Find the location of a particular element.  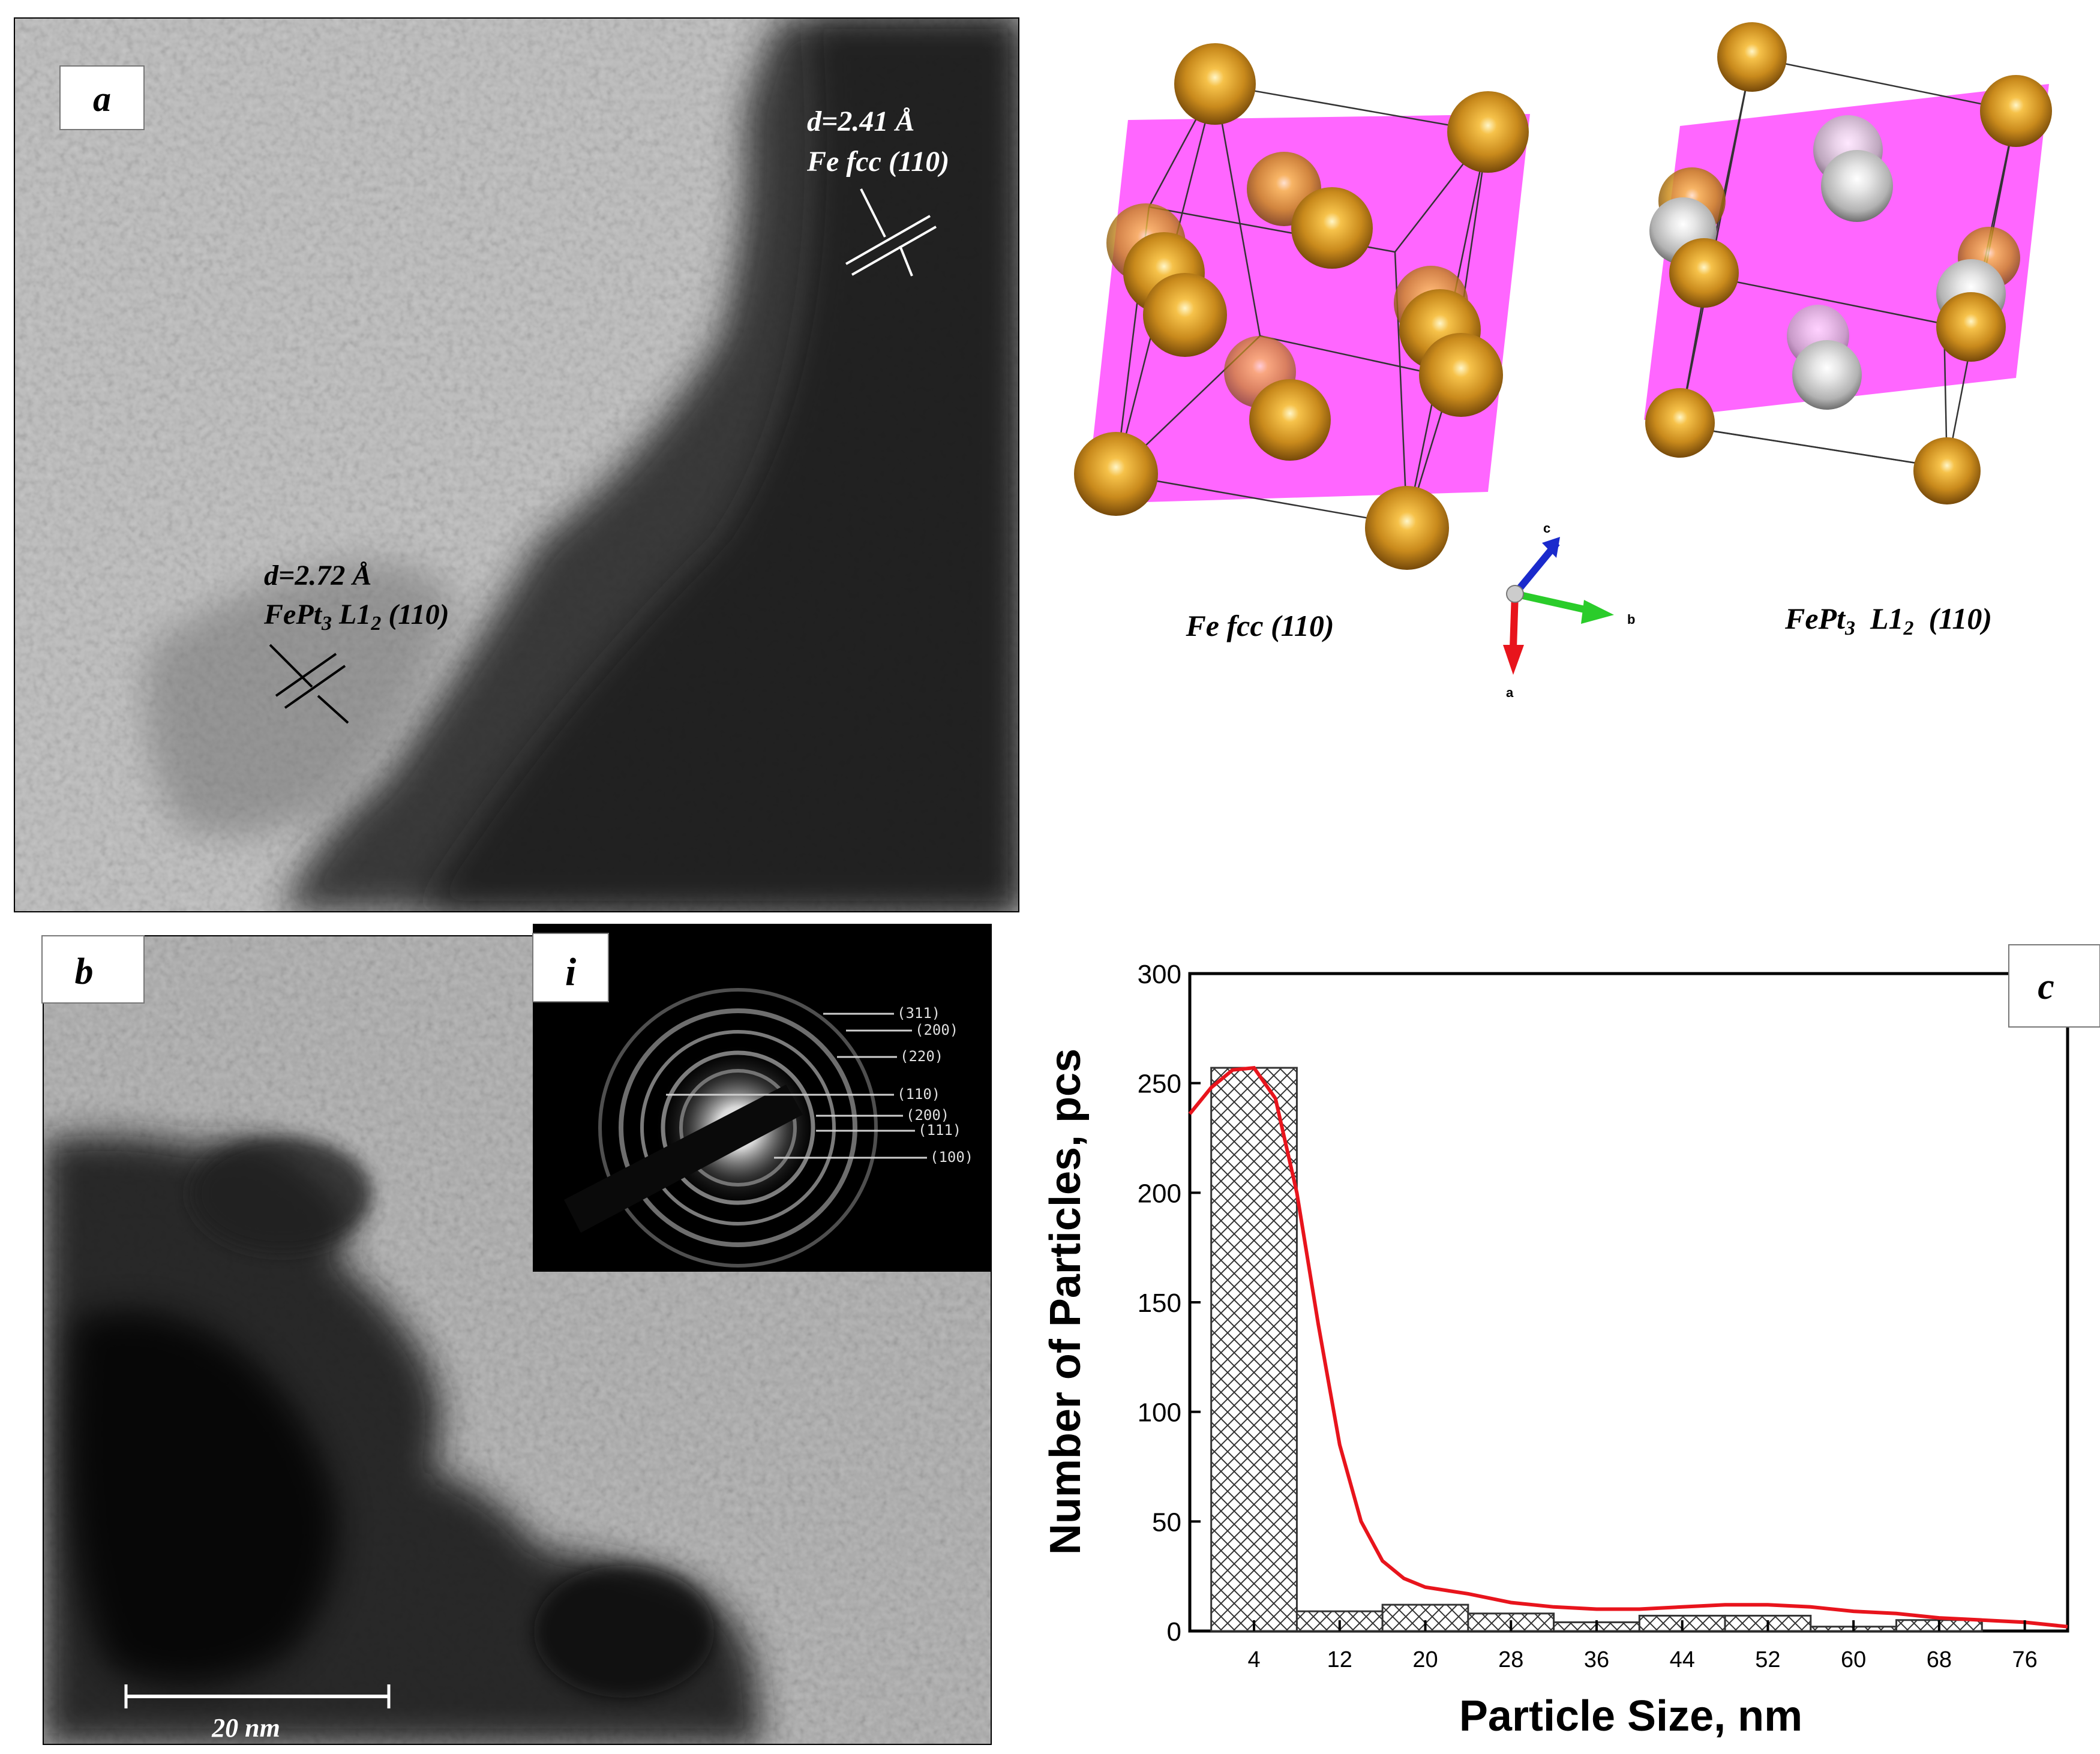

d-spacing-fept3-label: d=2.72 Å is located at coordinates (318, 575).